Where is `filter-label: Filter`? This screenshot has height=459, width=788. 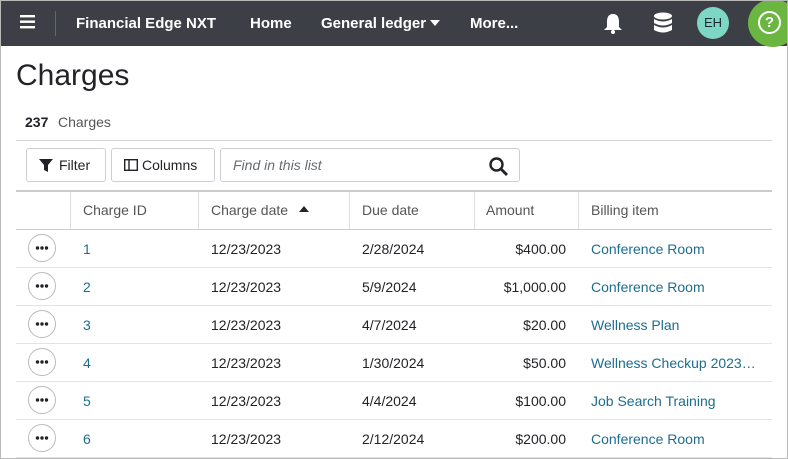 filter-label: Filter is located at coordinates (75, 165).